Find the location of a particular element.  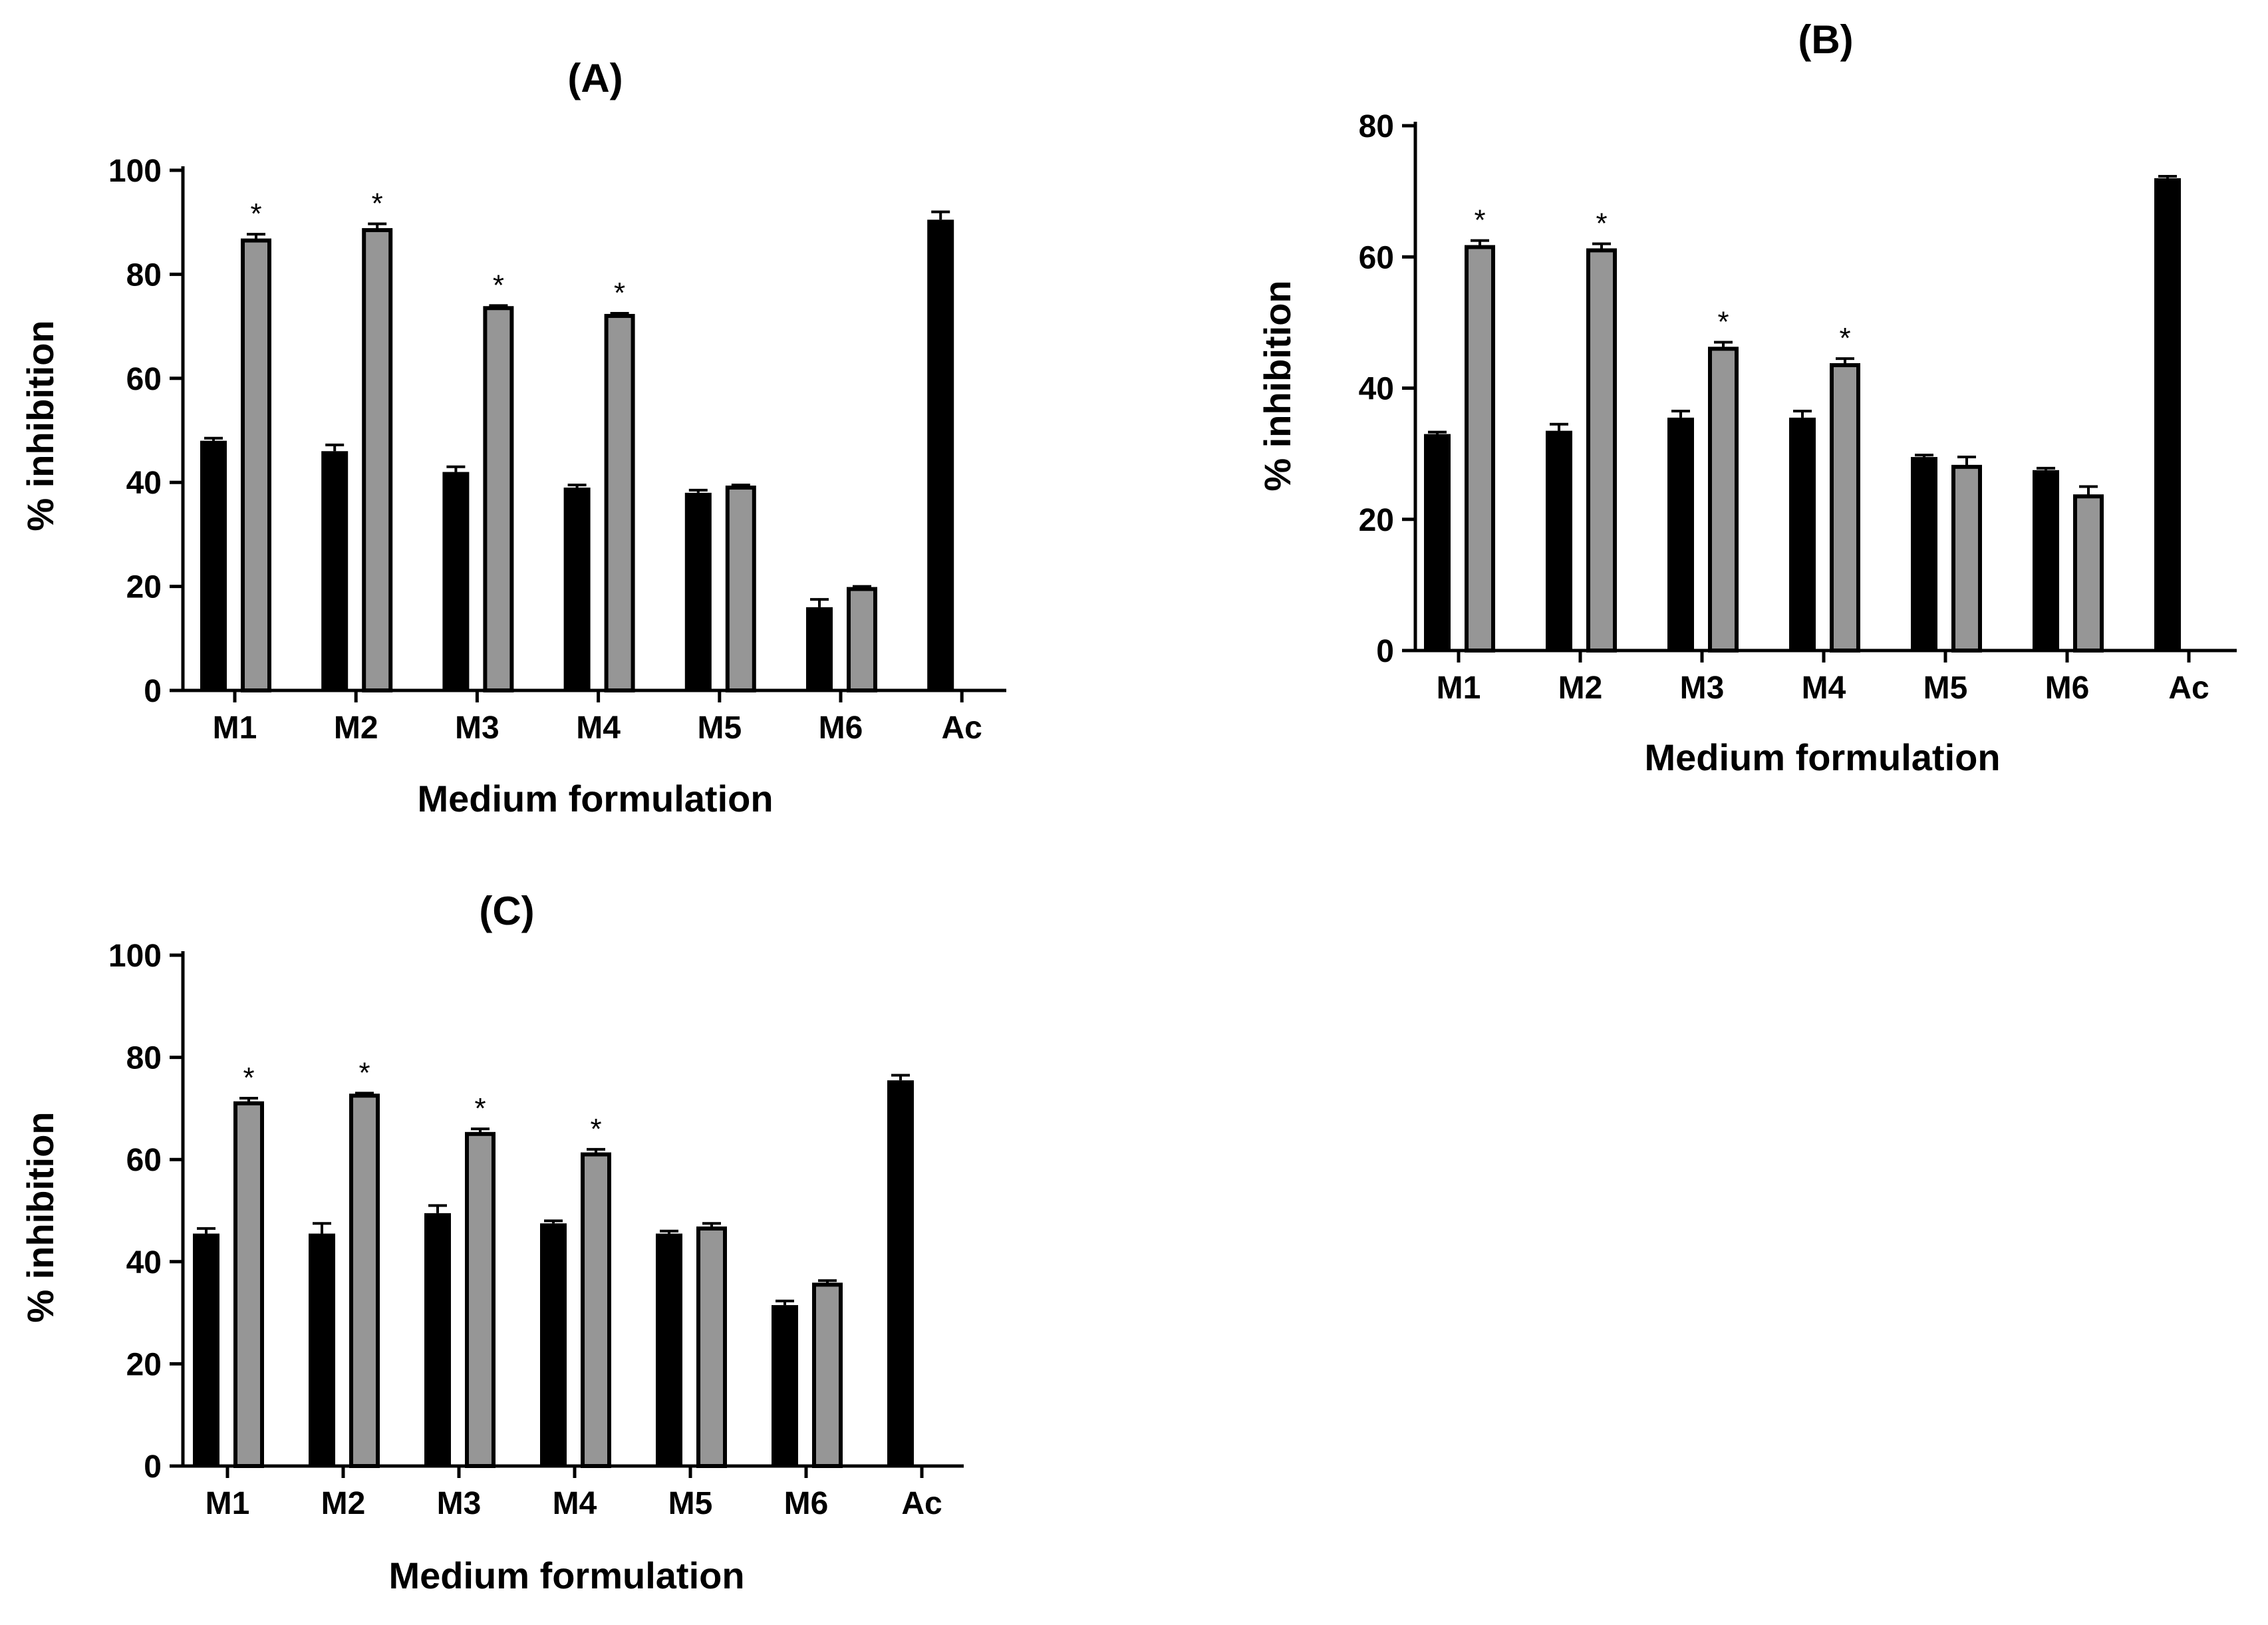

panel-a-y-tick-label: 0 is located at coordinates (153, 691).